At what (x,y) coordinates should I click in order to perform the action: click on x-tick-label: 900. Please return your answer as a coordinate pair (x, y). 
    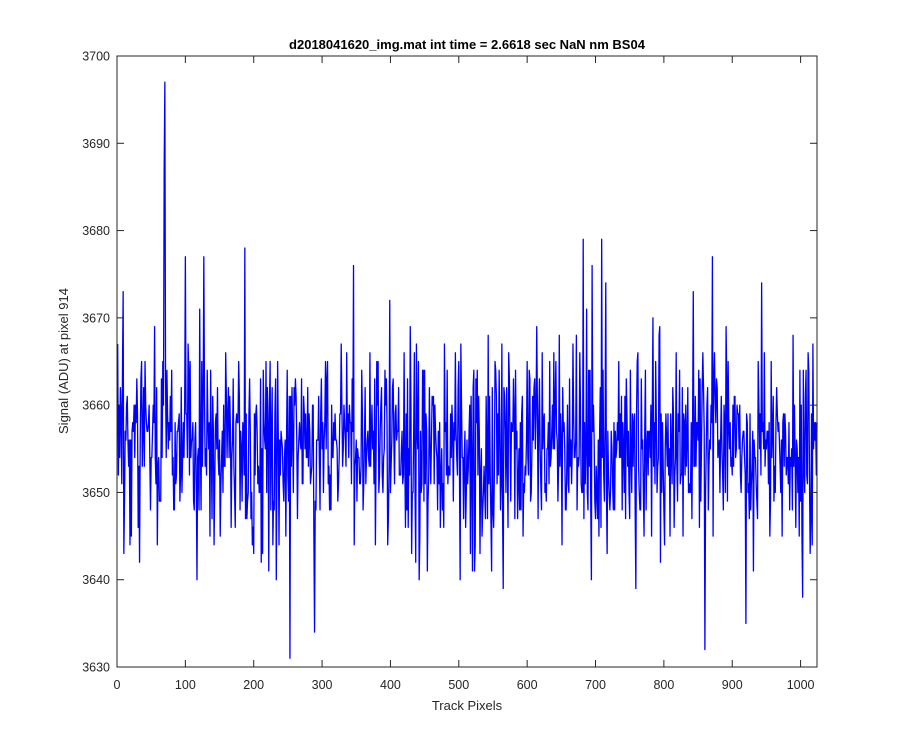
    Looking at the image, I should click on (732, 685).